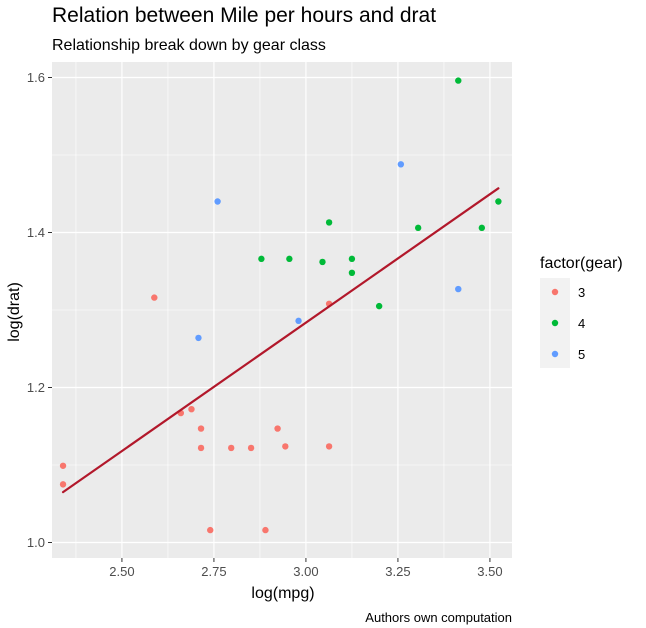 This screenshot has height=628, width=646. What do you see at coordinates (305, 571) in the screenshot?
I see `x-tick-label: 3.00` at bounding box center [305, 571].